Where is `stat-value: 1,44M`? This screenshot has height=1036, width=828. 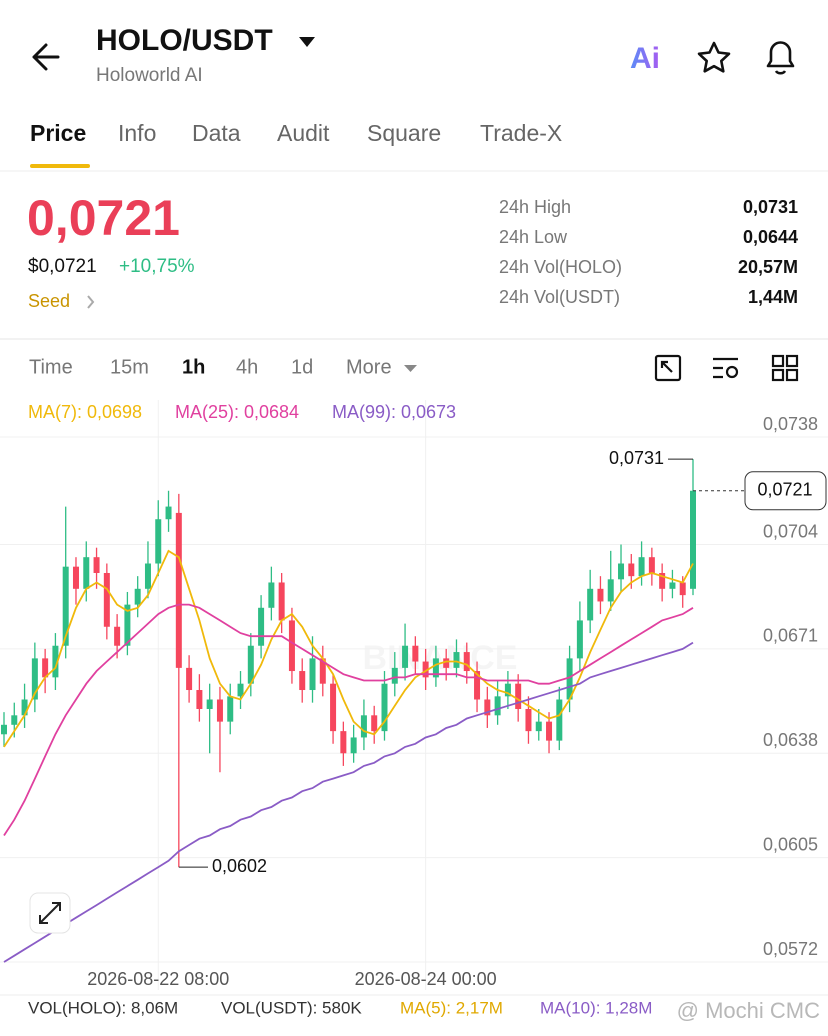 stat-value: 1,44M is located at coordinates (773, 297).